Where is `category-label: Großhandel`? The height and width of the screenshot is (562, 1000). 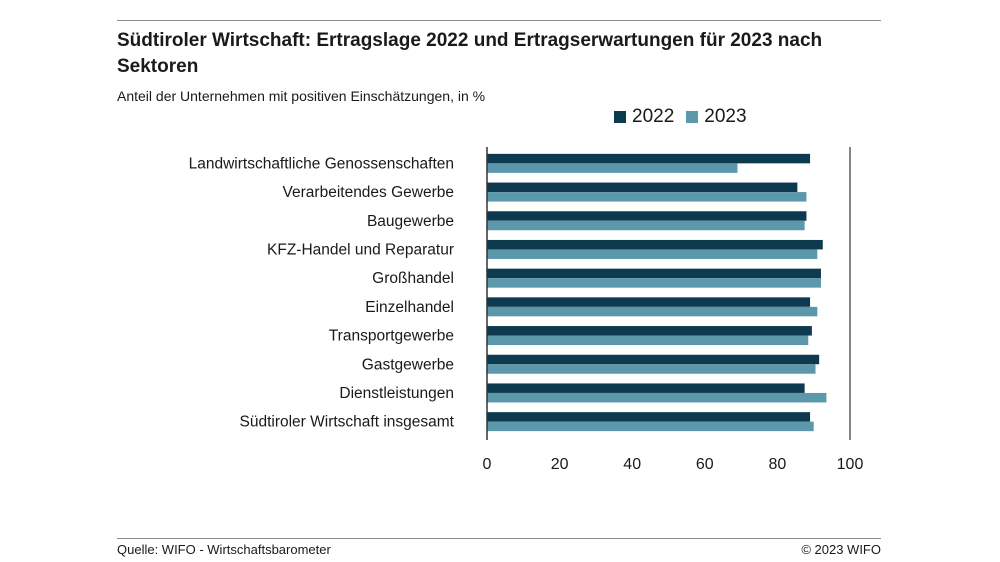 category-label: Großhandel is located at coordinates (413, 278).